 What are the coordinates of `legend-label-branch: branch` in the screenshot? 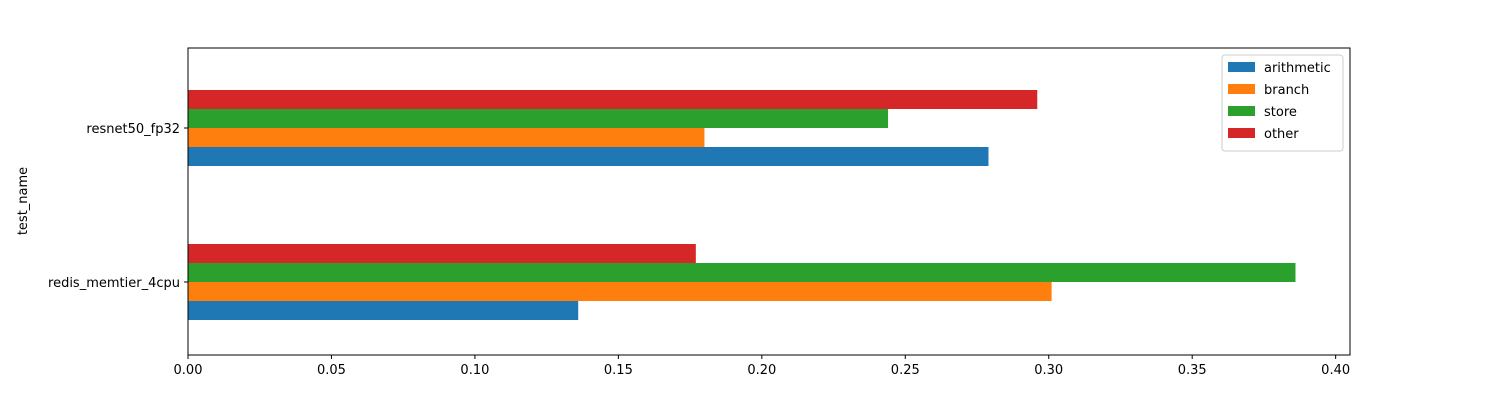 It's located at (1286, 90).